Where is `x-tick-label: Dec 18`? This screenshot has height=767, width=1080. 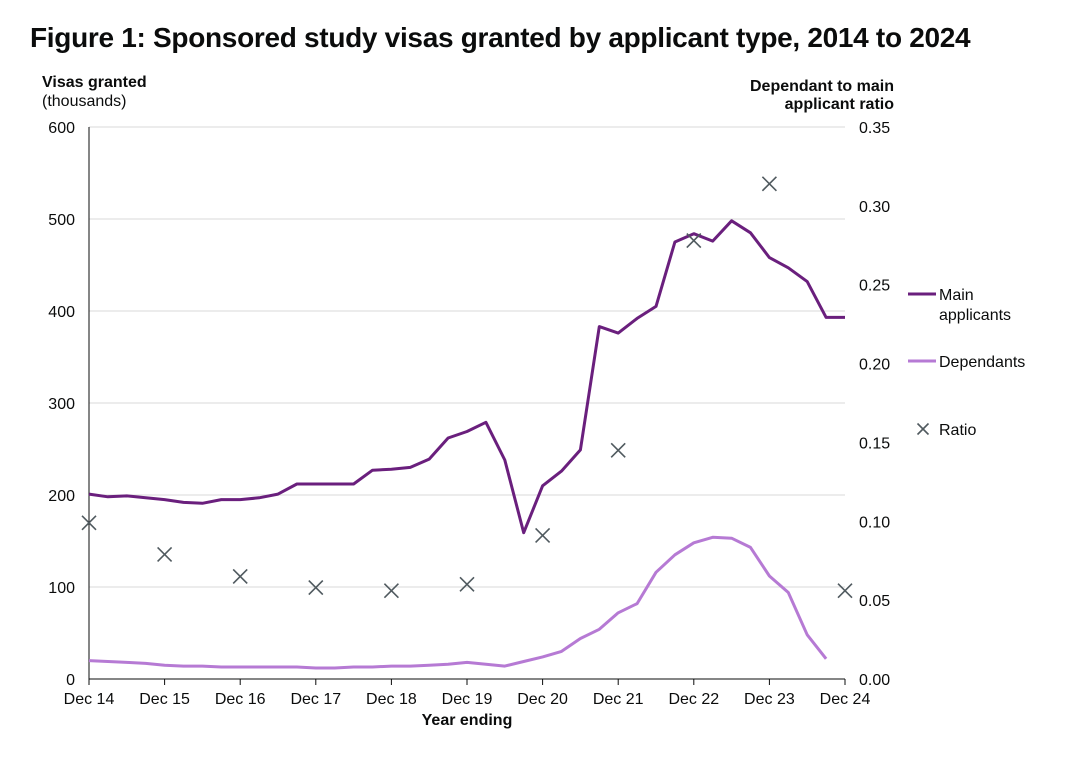
x-tick-label: Dec 18 is located at coordinates (391, 699).